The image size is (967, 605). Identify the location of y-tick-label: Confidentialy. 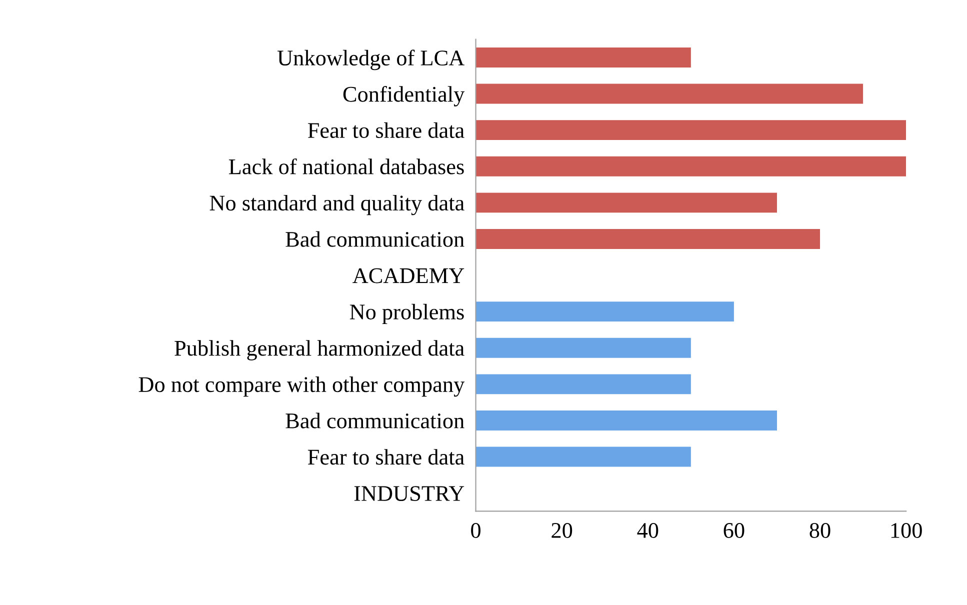
(404, 96).